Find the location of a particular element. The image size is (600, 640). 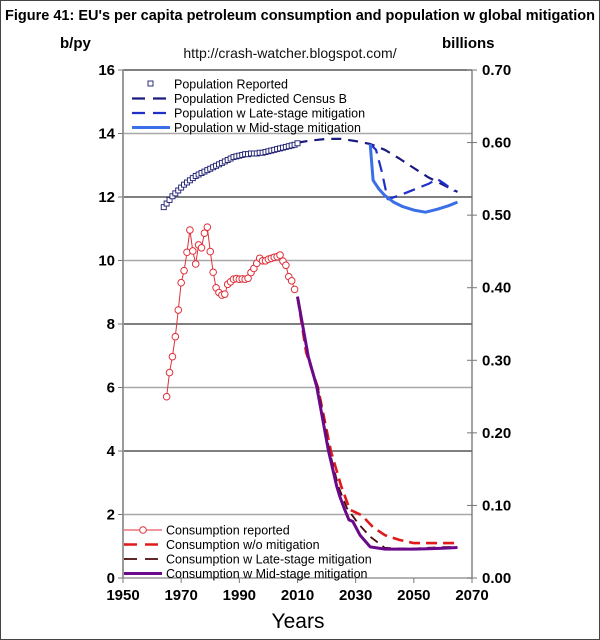

y-tick-label: 16 is located at coordinates (106, 70).